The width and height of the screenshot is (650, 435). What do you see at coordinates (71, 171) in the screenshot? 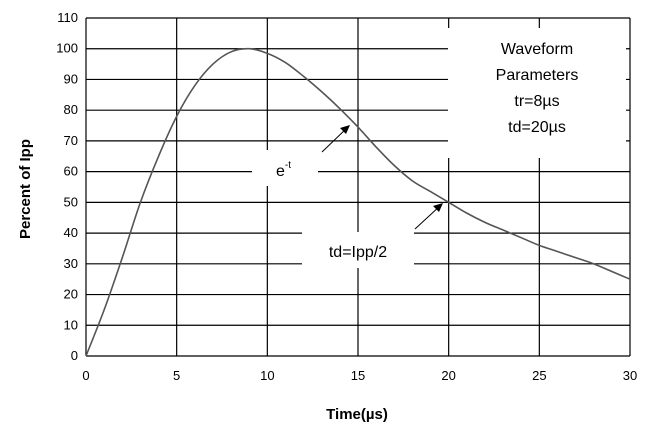
I see `y-tick-label: 60` at bounding box center [71, 171].